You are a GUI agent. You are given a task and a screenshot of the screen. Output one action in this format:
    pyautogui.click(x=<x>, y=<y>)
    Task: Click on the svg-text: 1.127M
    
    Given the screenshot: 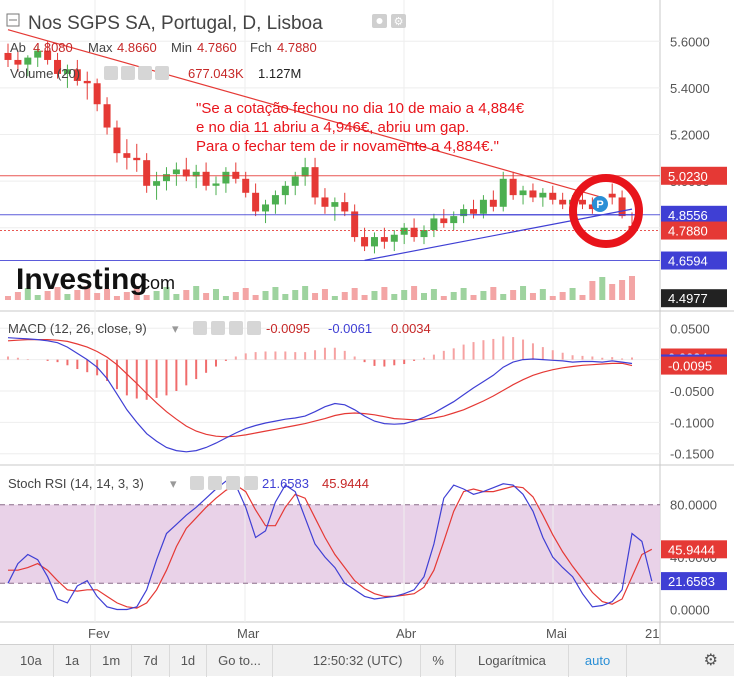 What is the action you would take?
    pyautogui.click(x=279, y=73)
    